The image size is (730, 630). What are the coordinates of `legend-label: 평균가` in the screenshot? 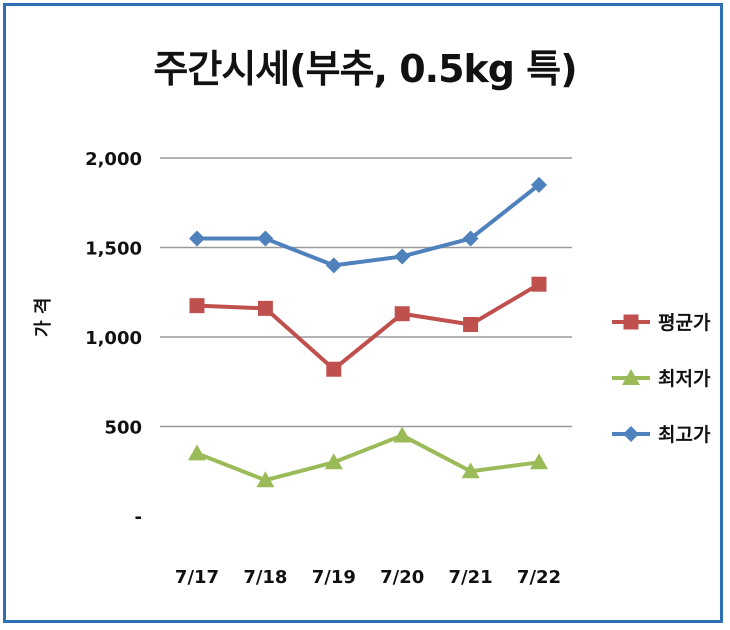 It's located at (684, 323).